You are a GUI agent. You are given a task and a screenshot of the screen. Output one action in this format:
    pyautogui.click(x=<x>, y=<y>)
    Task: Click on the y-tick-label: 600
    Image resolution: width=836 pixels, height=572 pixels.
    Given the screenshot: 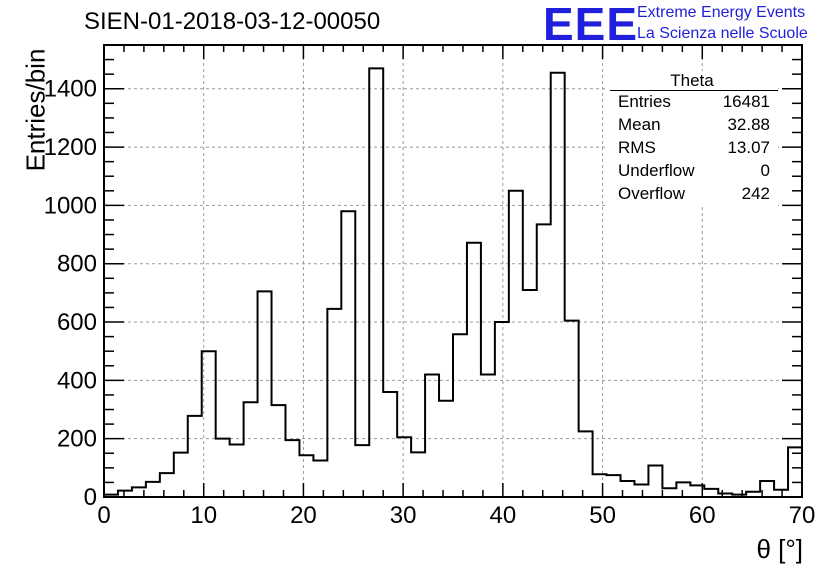 What is the action you would take?
    pyautogui.click(x=77, y=322)
    